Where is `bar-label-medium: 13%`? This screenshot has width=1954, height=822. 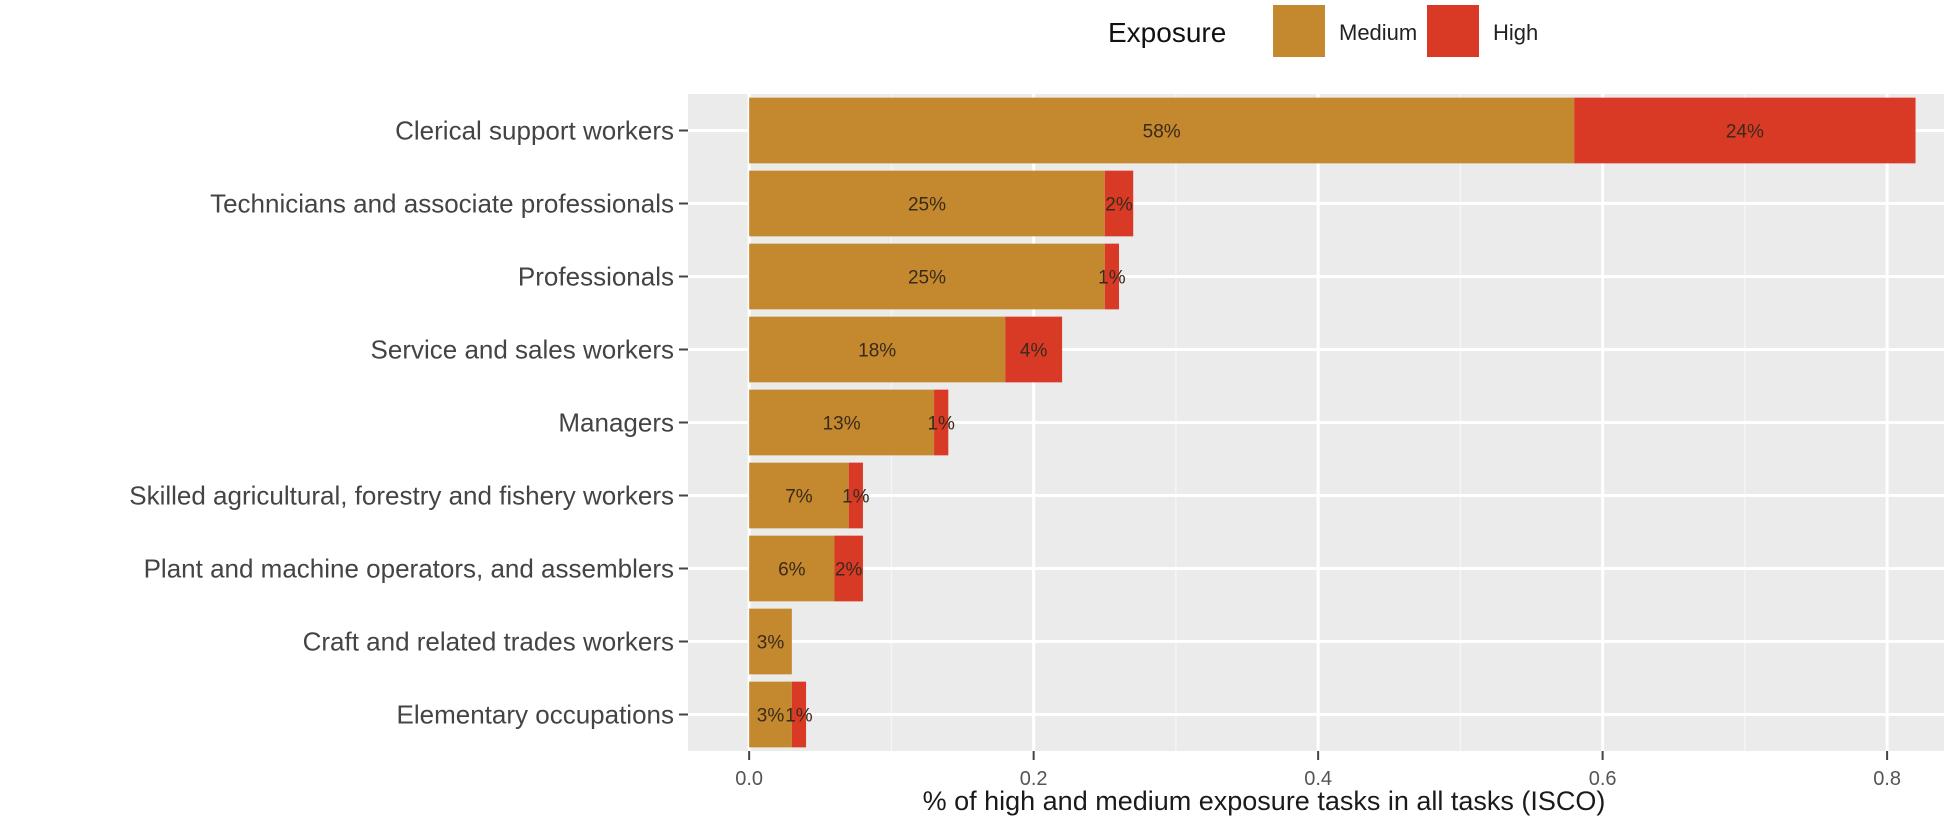 bar-label-medium: 13% is located at coordinates (842, 424).